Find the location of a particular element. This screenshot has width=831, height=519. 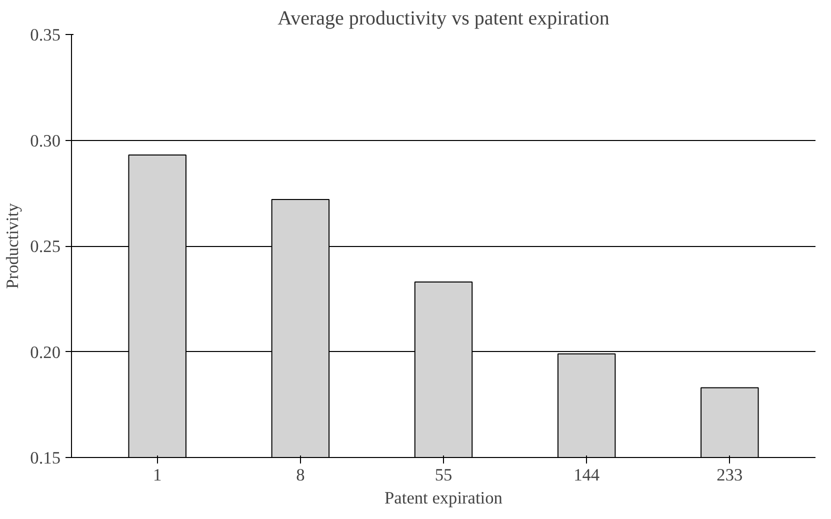

x-tick-label: 233 is located at coordinates (729, 475).